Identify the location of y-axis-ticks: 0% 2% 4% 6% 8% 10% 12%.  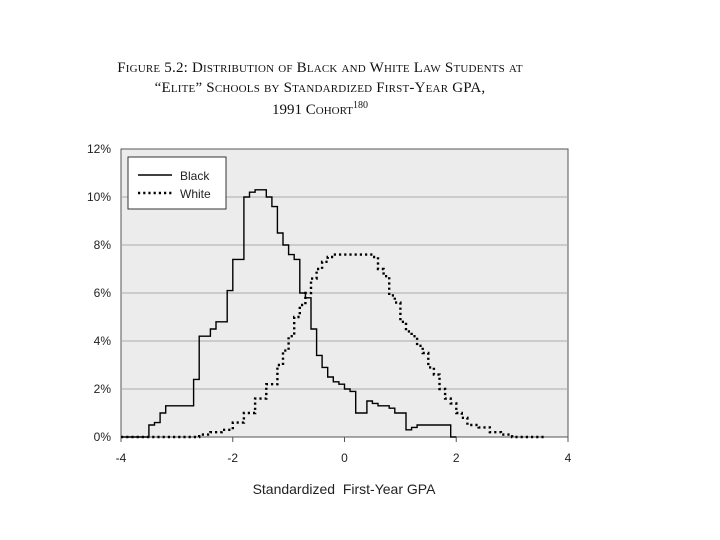
(99, 293).